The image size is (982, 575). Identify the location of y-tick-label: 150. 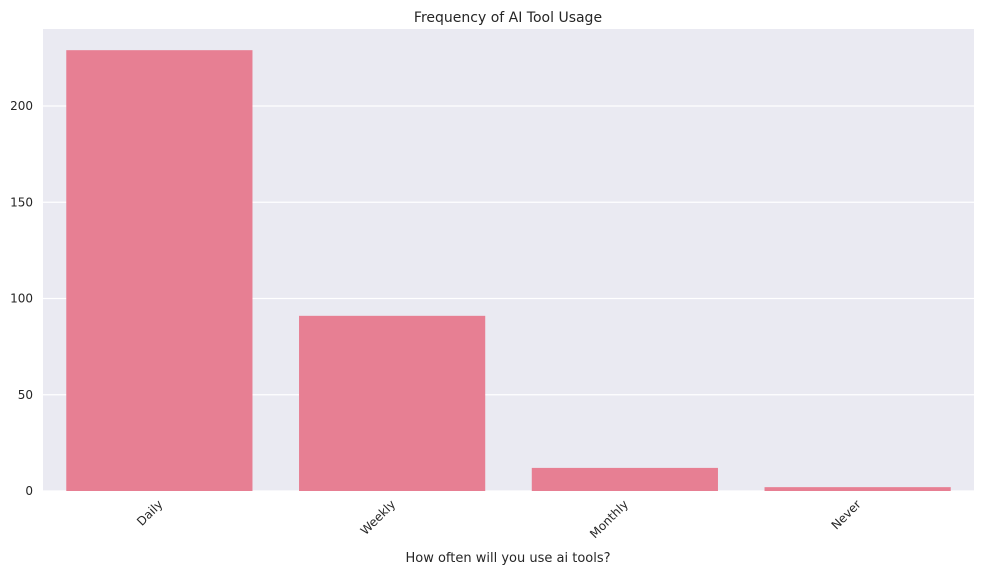
(21, 202).